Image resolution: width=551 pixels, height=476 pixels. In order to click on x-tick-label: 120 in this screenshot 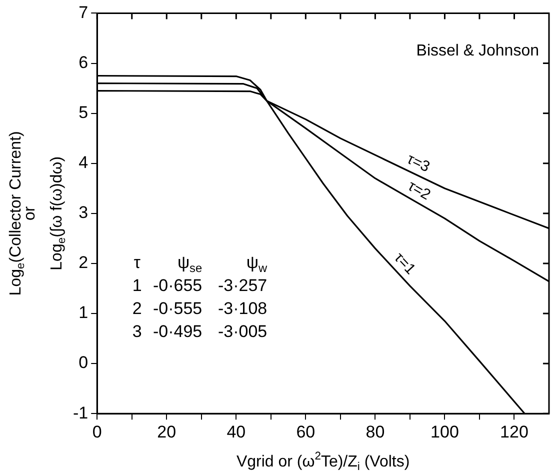, I will do `click(514, 432)`.